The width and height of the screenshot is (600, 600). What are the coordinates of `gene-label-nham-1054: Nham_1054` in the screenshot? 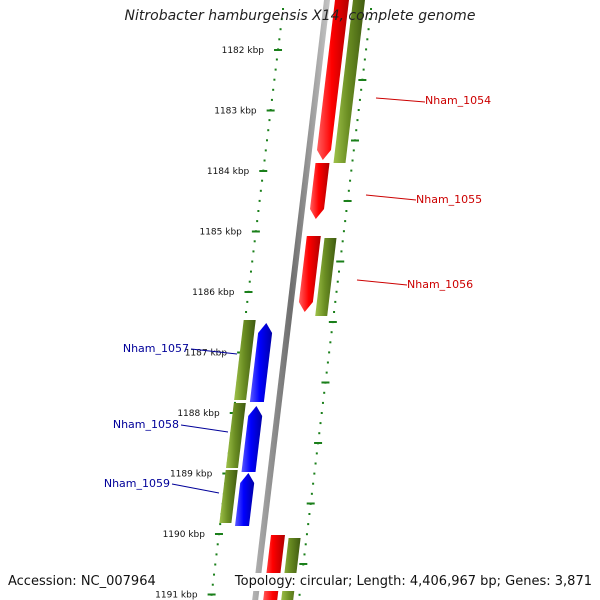 It's located at (458, 100).